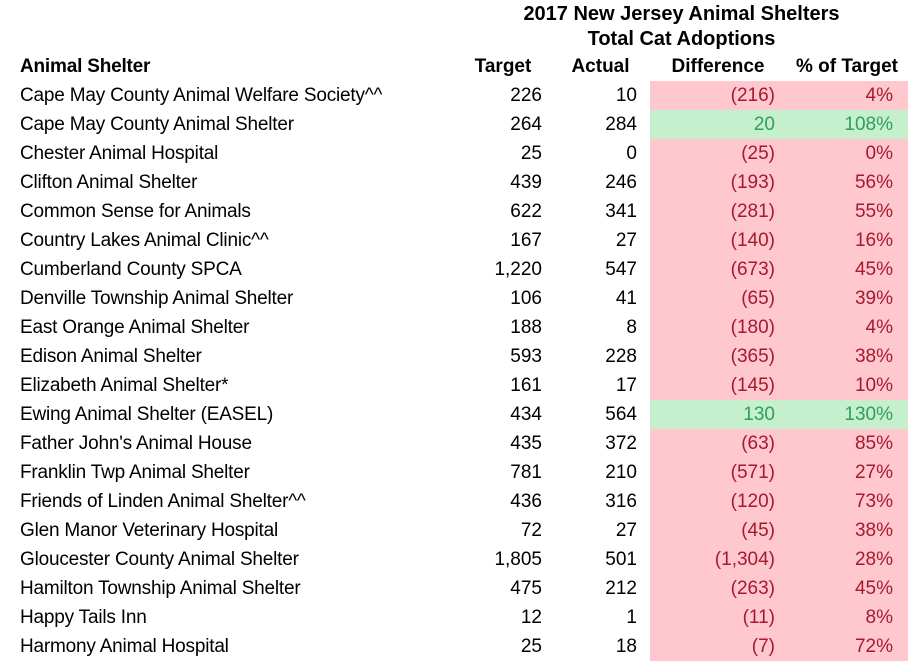 The width and height of the screenshot is (908, 671). I want to click on target-cell: 72, so click(531, 530).